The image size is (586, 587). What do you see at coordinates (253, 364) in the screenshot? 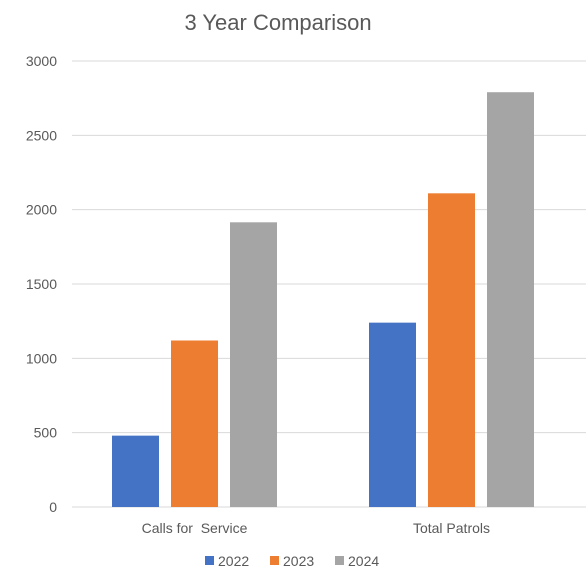
I see `bar-2024-calls-for-service` at bounding box center [253, 364].